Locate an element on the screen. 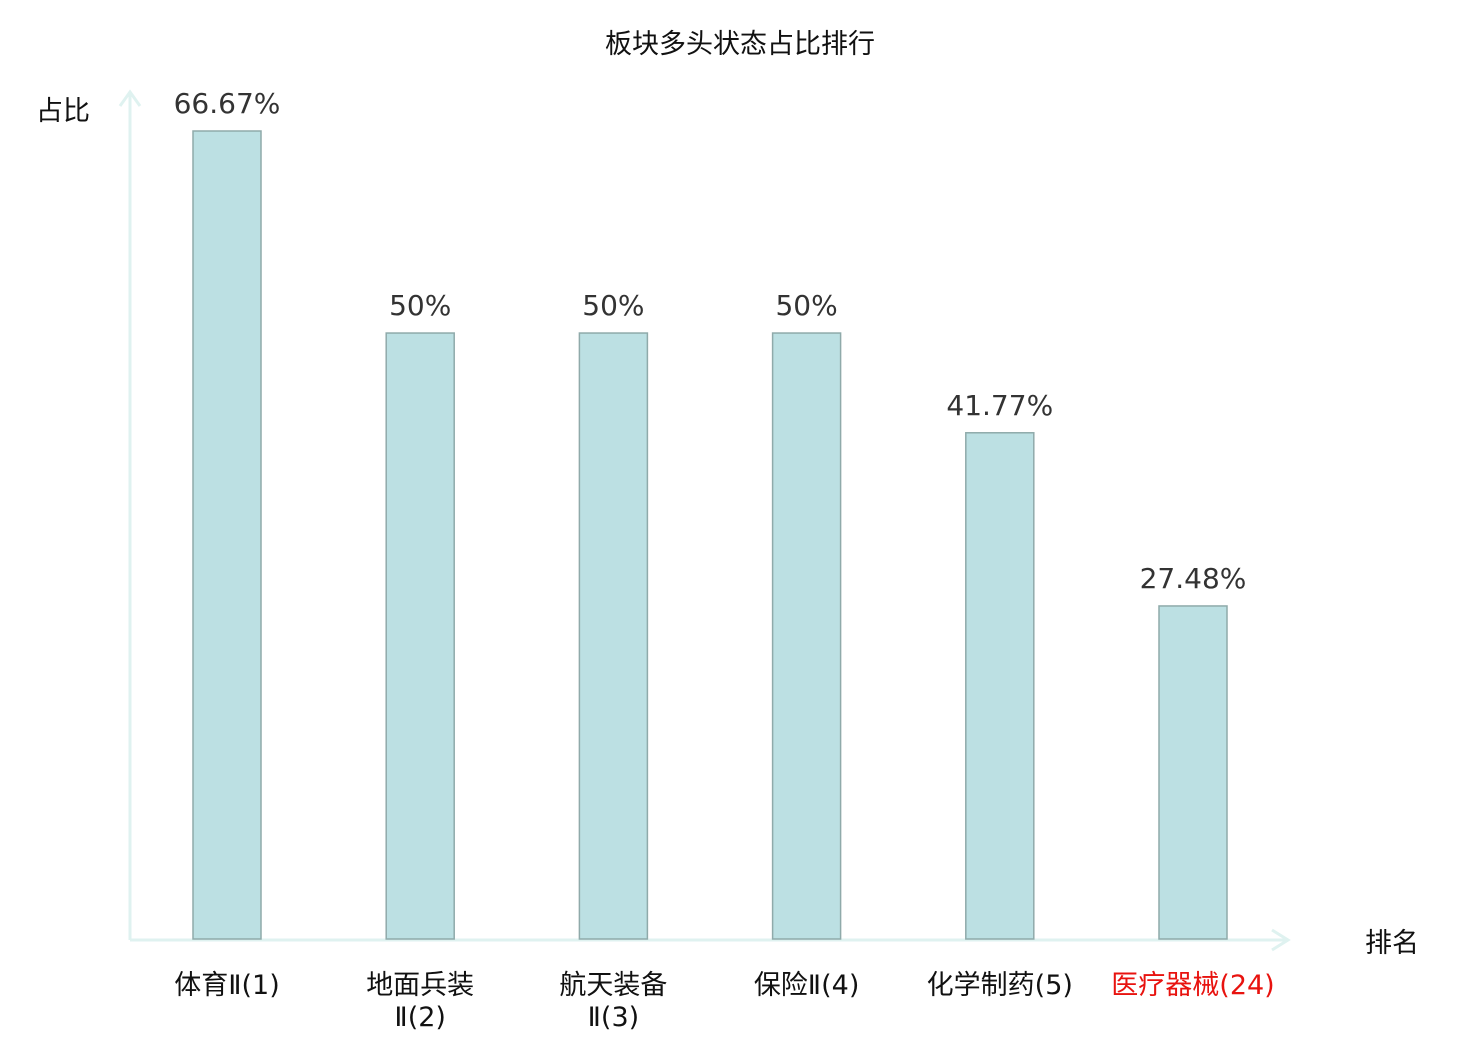 This screenshot has height=1040, width=1480. x-tick-label: 体育Ⅱ(1) is located at coordinates (227, 985).